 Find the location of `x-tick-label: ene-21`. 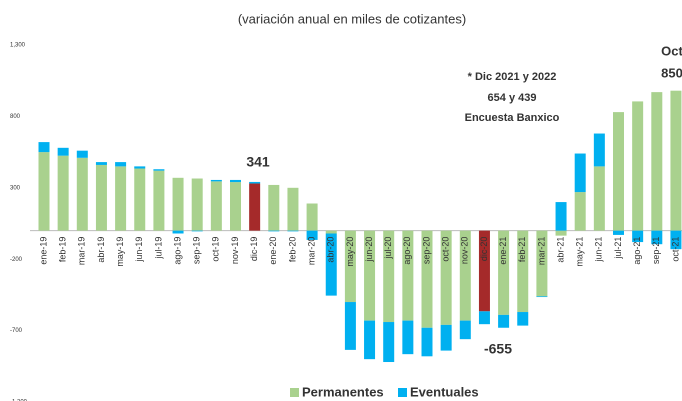

x-tick-label: ene-21 is located at coordinates (503, 251).